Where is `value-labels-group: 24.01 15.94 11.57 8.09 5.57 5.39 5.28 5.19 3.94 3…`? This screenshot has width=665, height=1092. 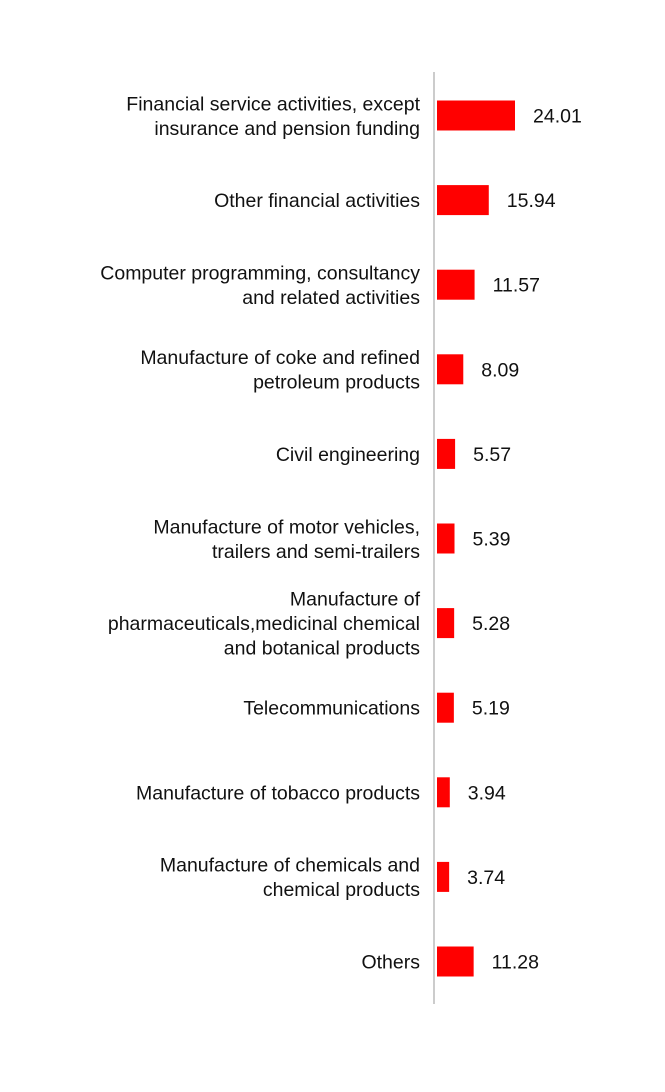
value-labels-group: 24.01 15.94 11.57 8.09 5.57 5.39 5.28 5.19 3.94 3… is located at coordinates (524, 540).